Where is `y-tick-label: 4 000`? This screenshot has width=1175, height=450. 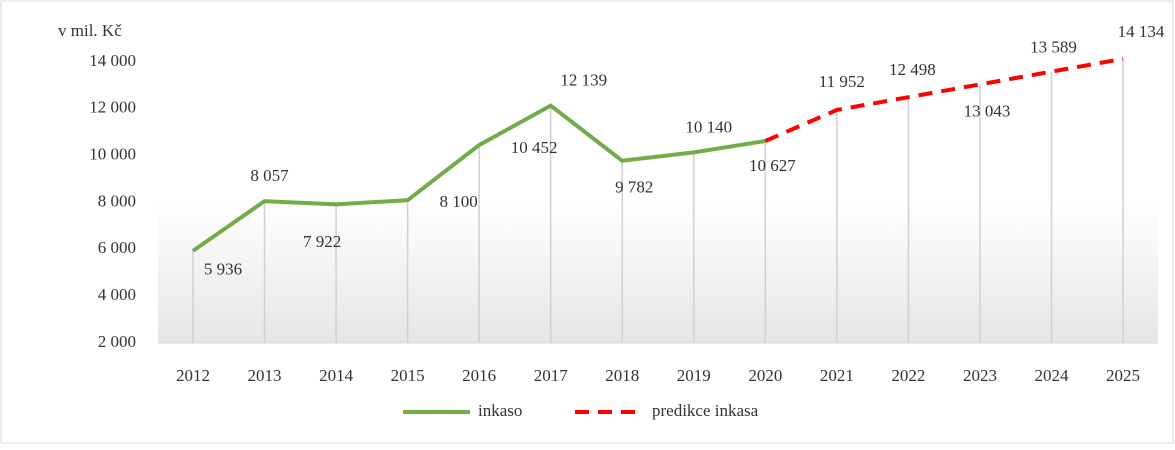
y-tick-label: 4 000 is located at coordinates (117, 294).